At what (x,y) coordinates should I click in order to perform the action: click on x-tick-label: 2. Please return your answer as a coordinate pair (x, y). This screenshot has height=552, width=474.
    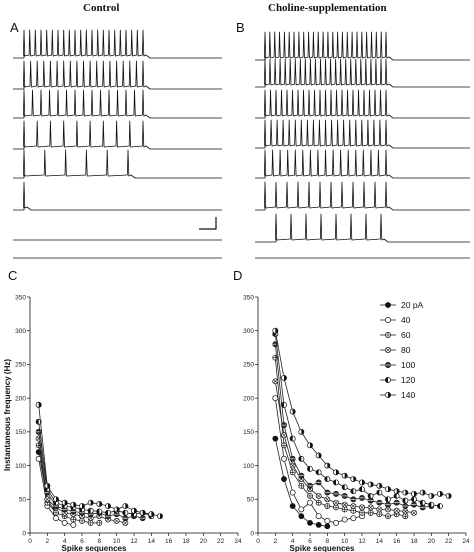
    Looking at the image, I should click on (48, 541).